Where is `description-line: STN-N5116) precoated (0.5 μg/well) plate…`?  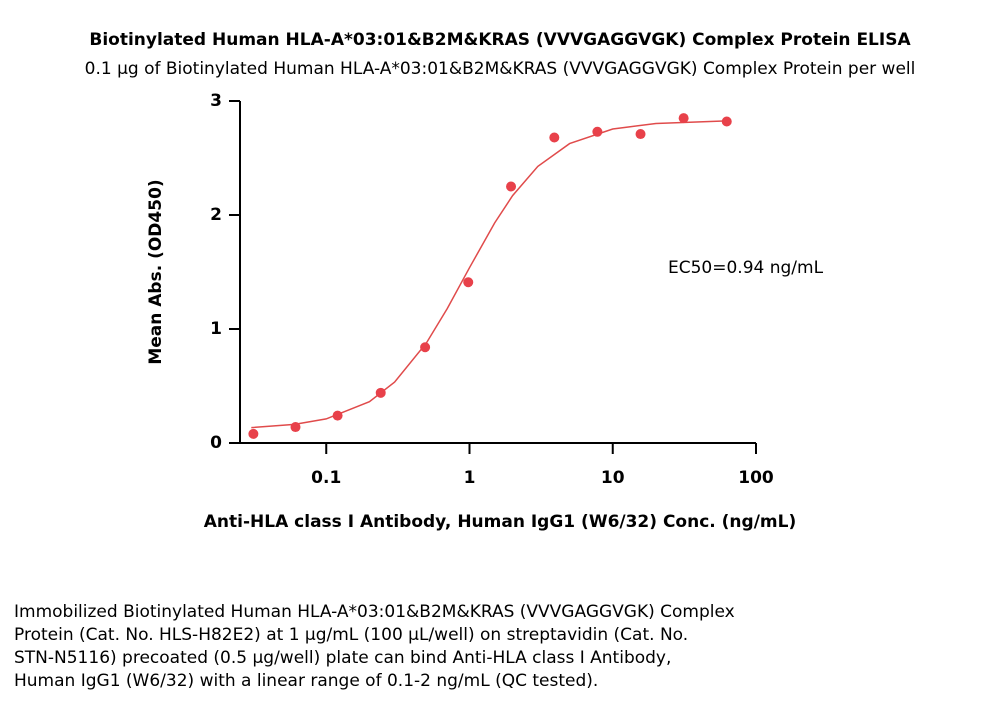
description-line: STN-N5116) precoated (0.5 μg/well) plate… is located at coordinates (342, 658).